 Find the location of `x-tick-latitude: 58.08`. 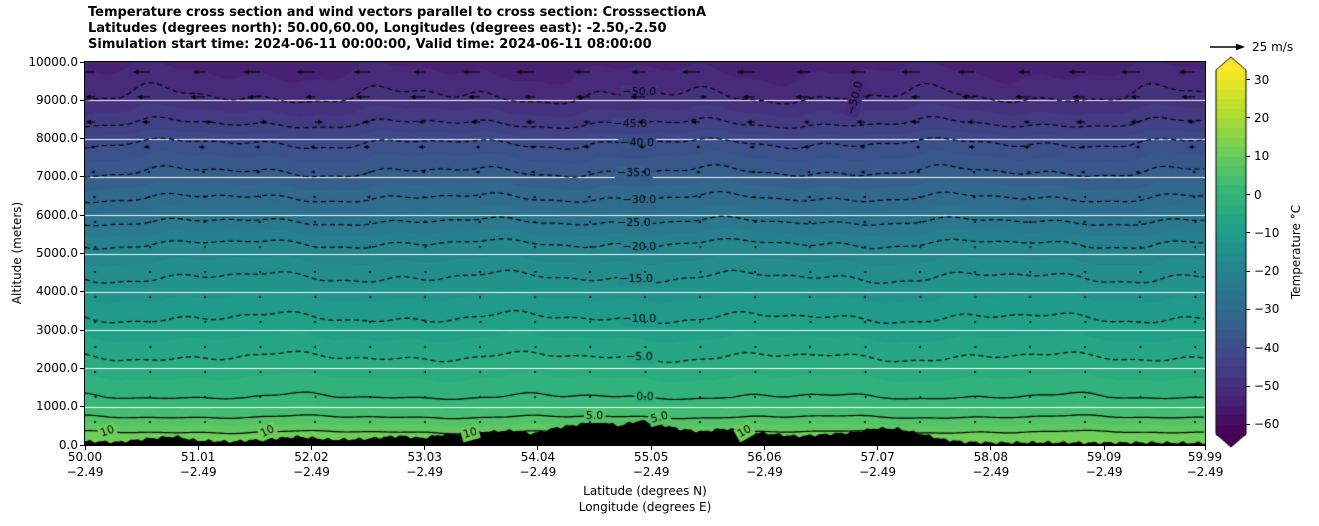

x-tick-latitude: 58.08 is located at coordinates (991, 457).